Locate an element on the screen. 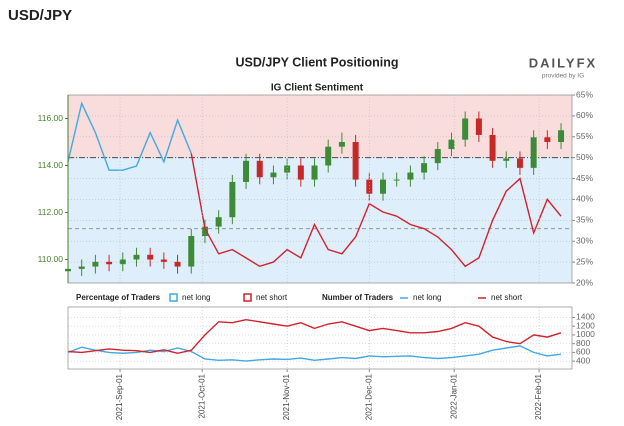 This screenshot has height=426, width=624. plot-frame is located at coordinates (320, 338).